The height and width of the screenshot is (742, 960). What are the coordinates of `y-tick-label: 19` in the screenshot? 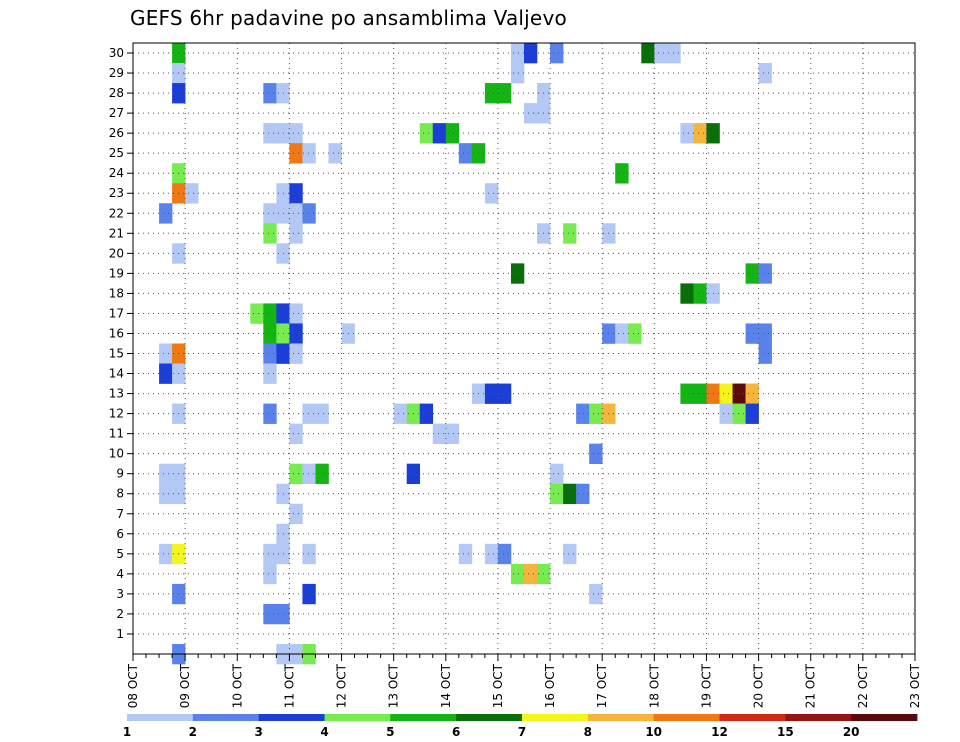 It's located at (116, 273).